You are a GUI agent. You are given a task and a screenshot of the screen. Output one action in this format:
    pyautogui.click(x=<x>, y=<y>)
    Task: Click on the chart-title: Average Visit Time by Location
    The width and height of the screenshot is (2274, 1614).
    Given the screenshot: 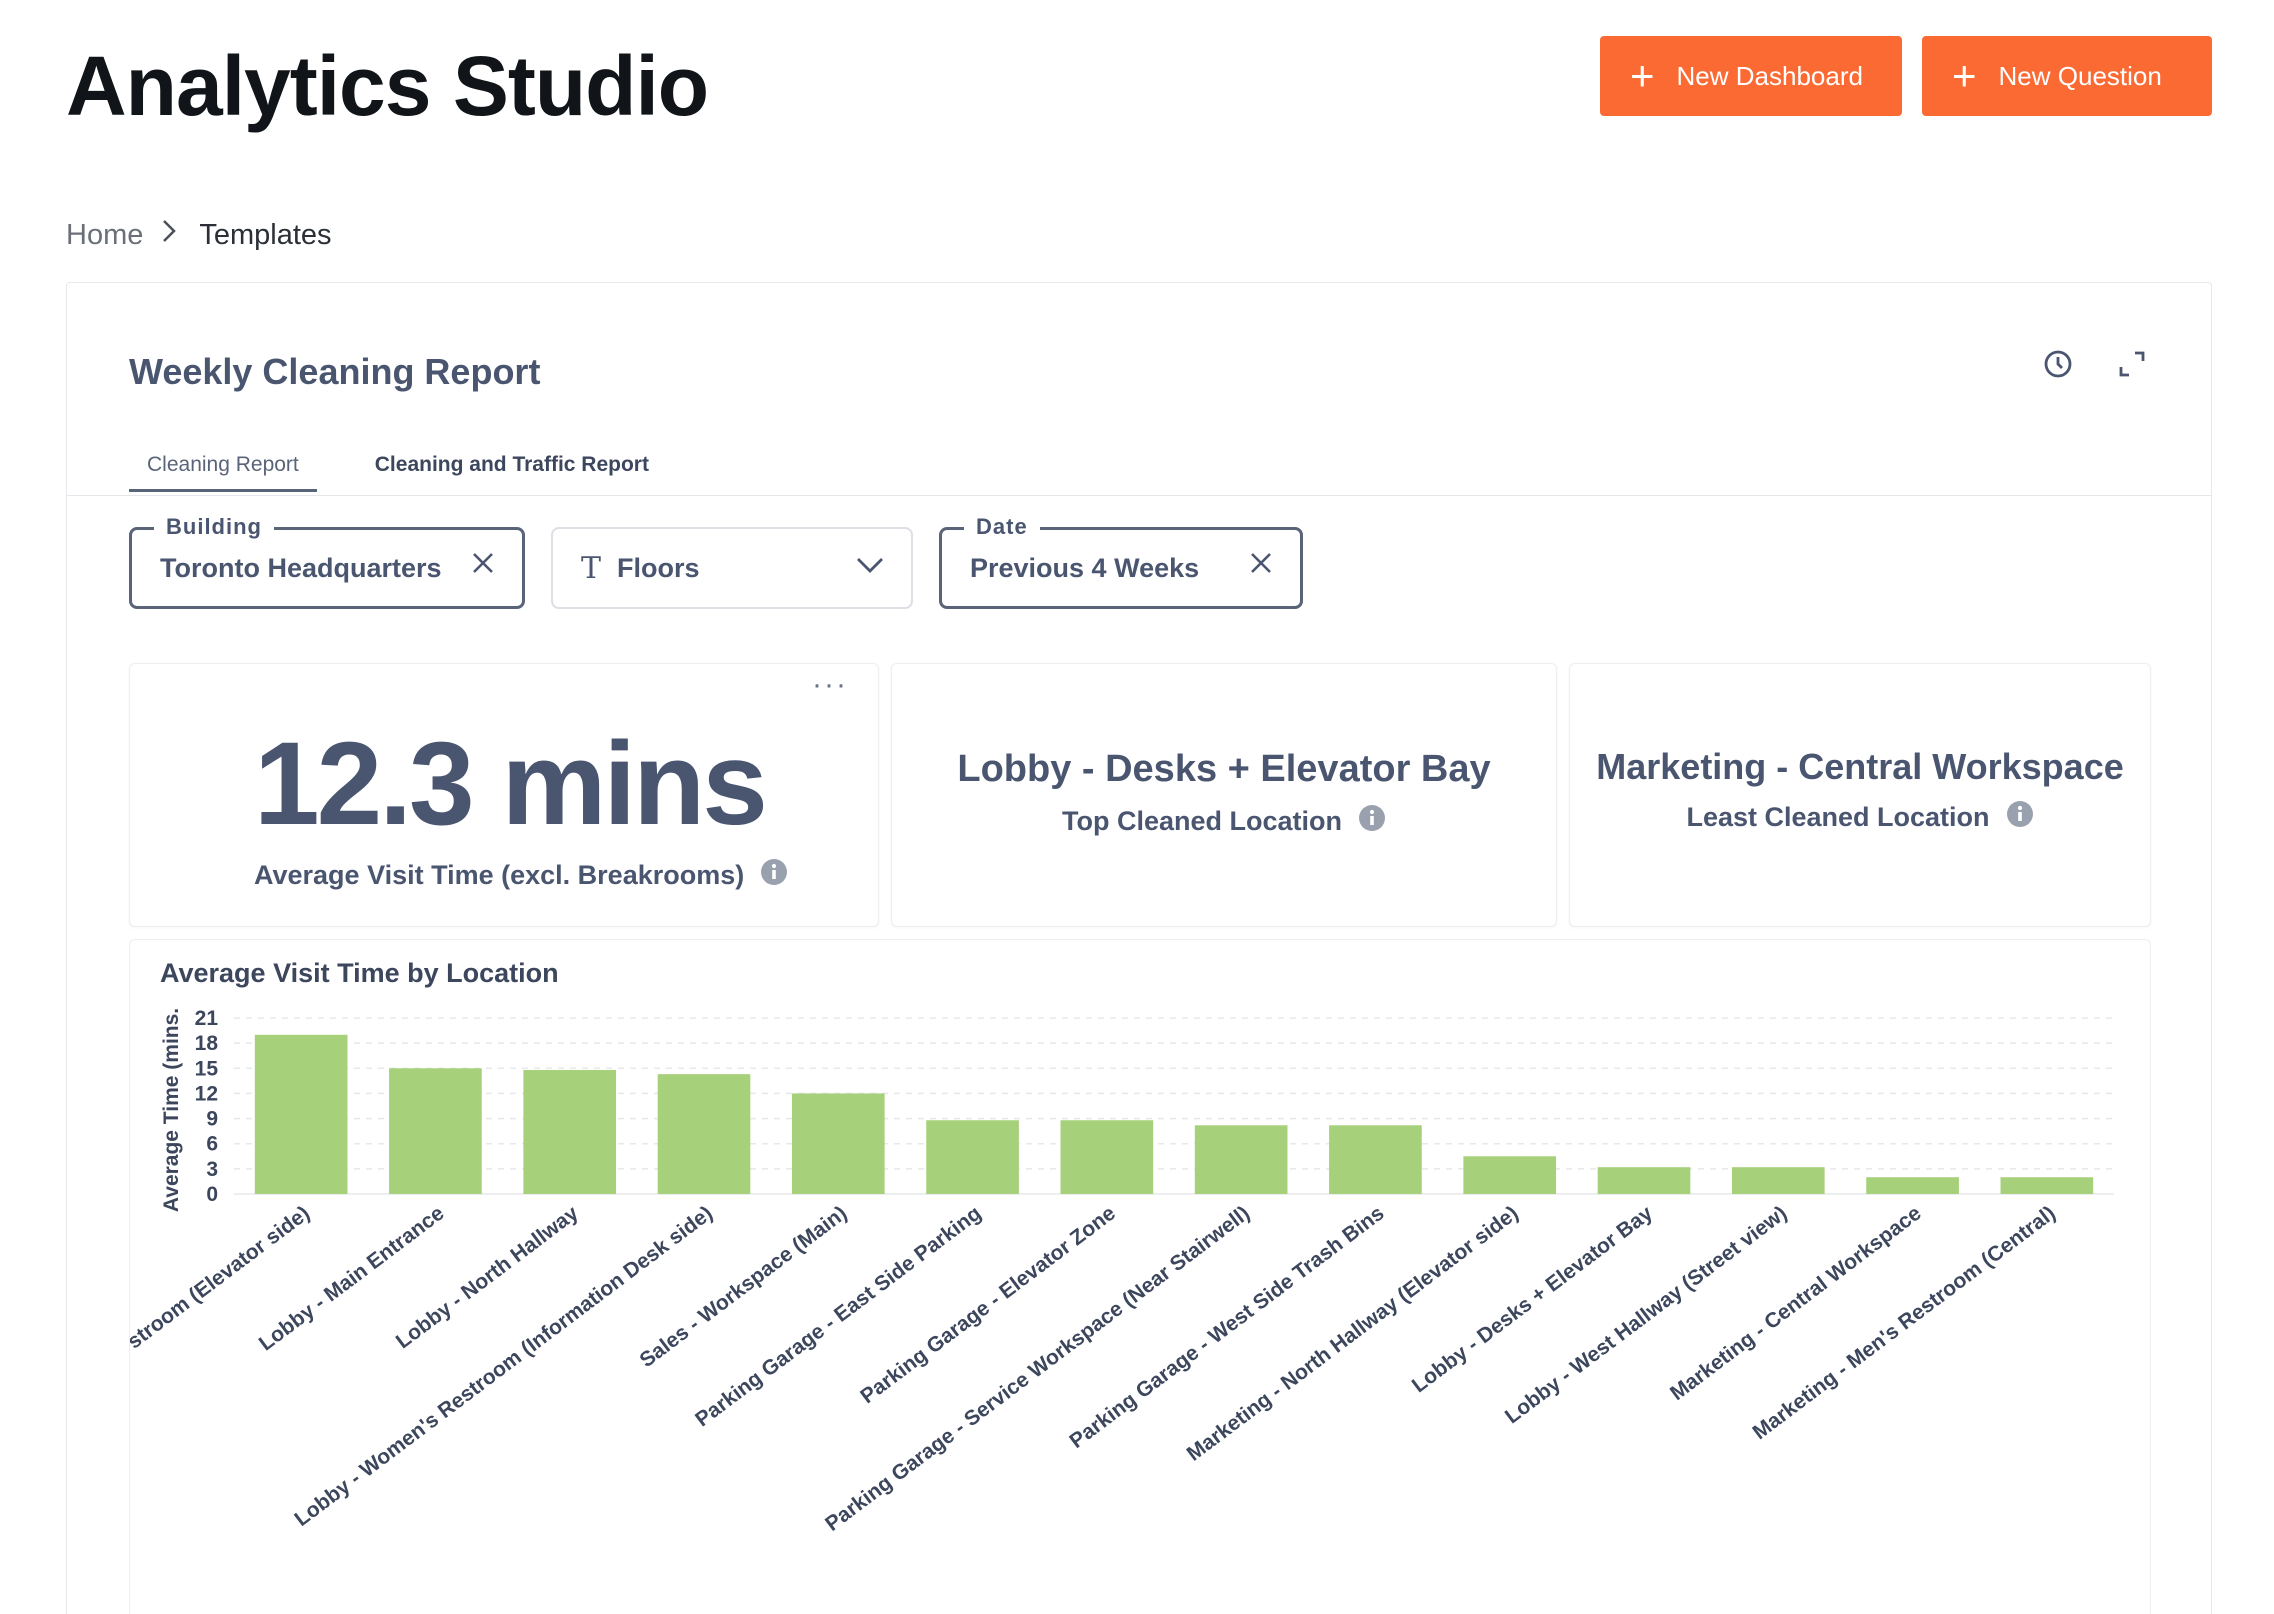 What is the action you would take?
    pyautogui.click(x=359, y=973)
    